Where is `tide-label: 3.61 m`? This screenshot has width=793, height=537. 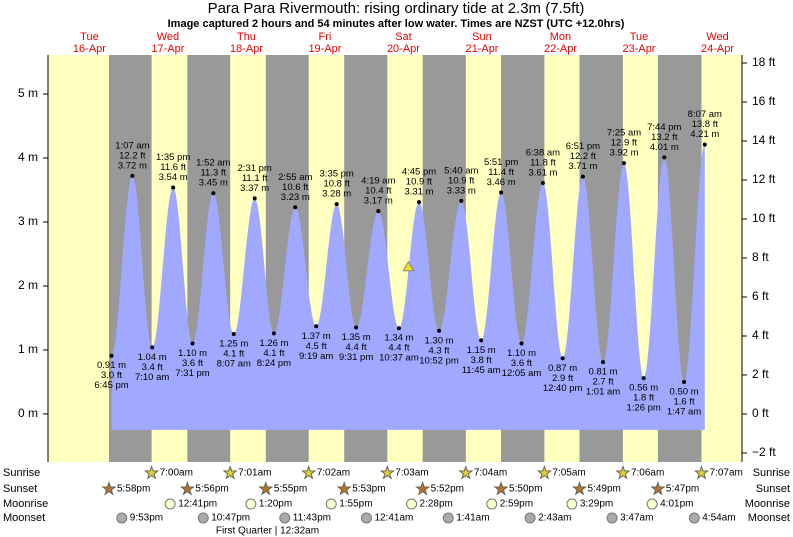
tide-label: 3.61 m is located at coordinates (542, 172).